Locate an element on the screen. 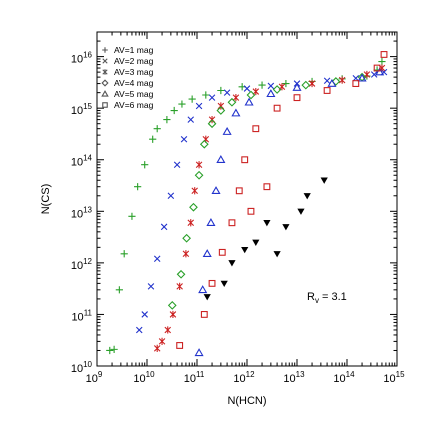  legend-label: AV=4 mag is located at coordinates (134, 83).